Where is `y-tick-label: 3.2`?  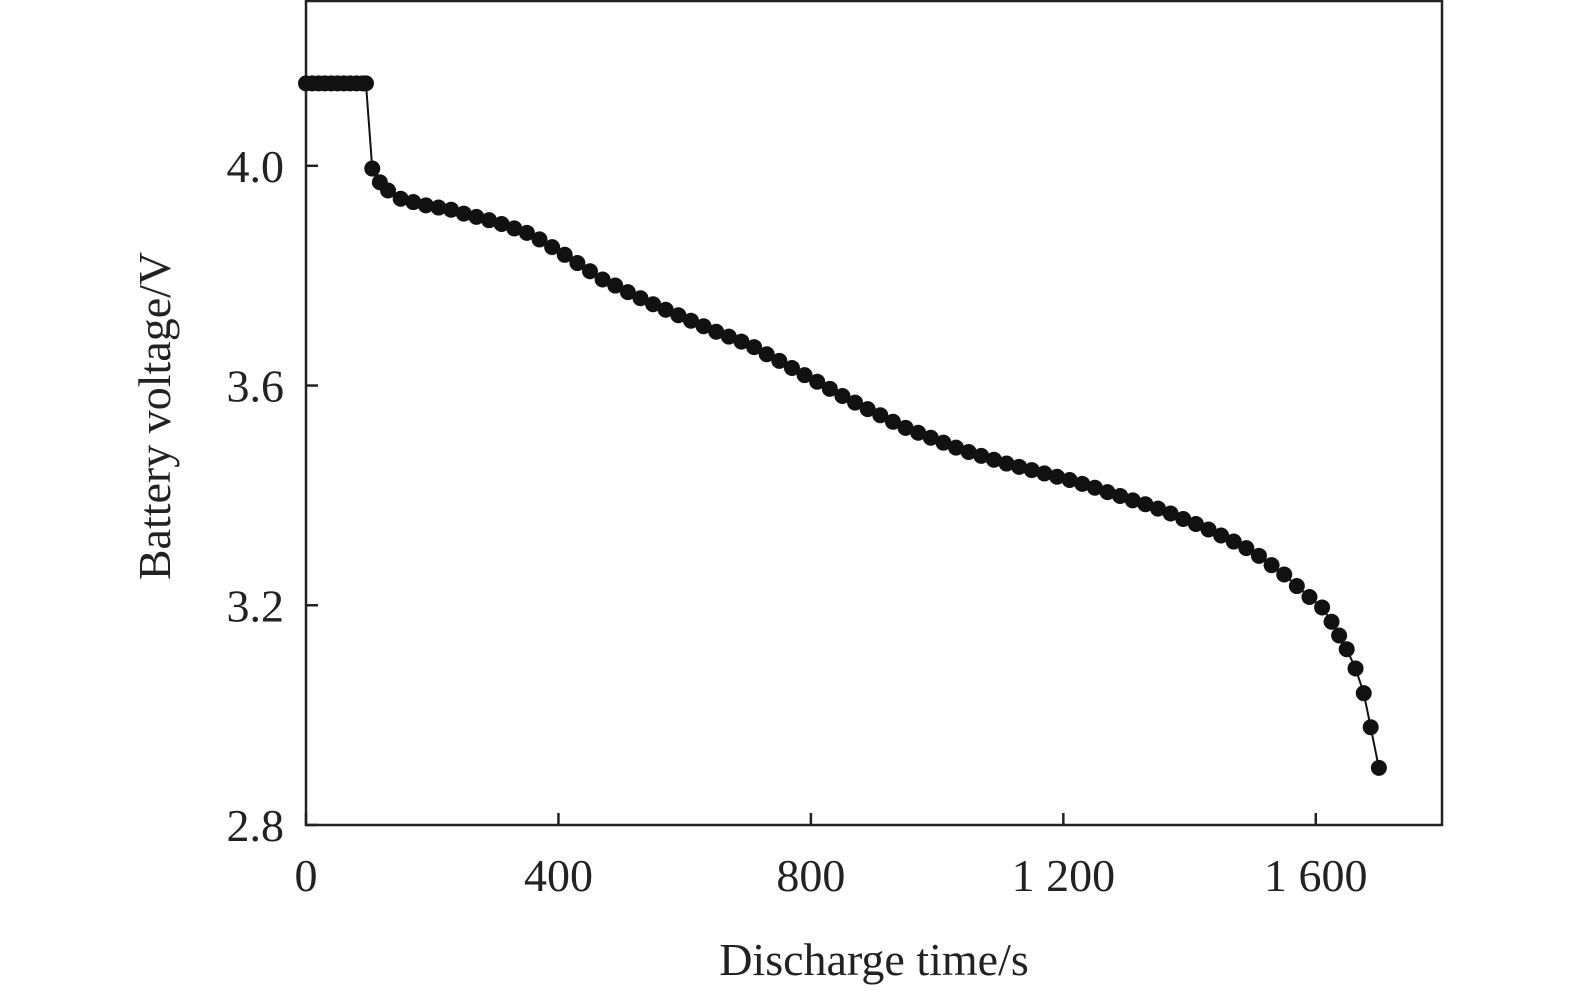
y-tick-label: 3.2 is located at coordinates (256, 605).